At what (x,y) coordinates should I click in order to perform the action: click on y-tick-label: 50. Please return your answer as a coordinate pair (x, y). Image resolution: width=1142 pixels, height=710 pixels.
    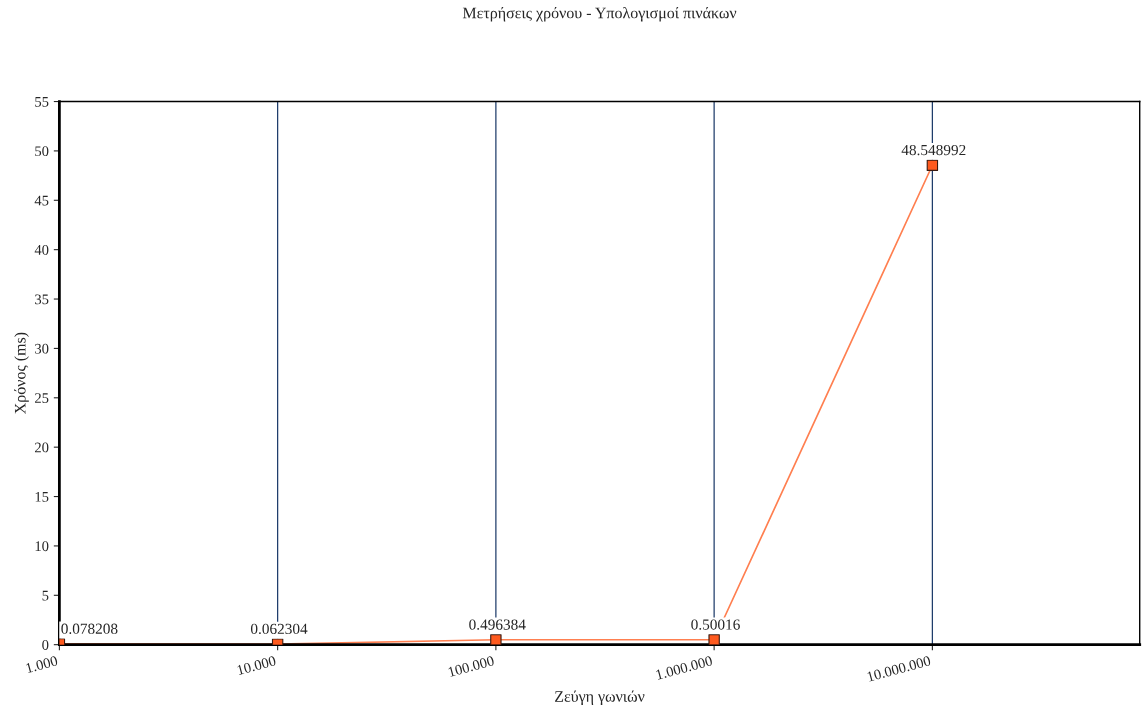
    Looking at the image, I should click on (42, 151).